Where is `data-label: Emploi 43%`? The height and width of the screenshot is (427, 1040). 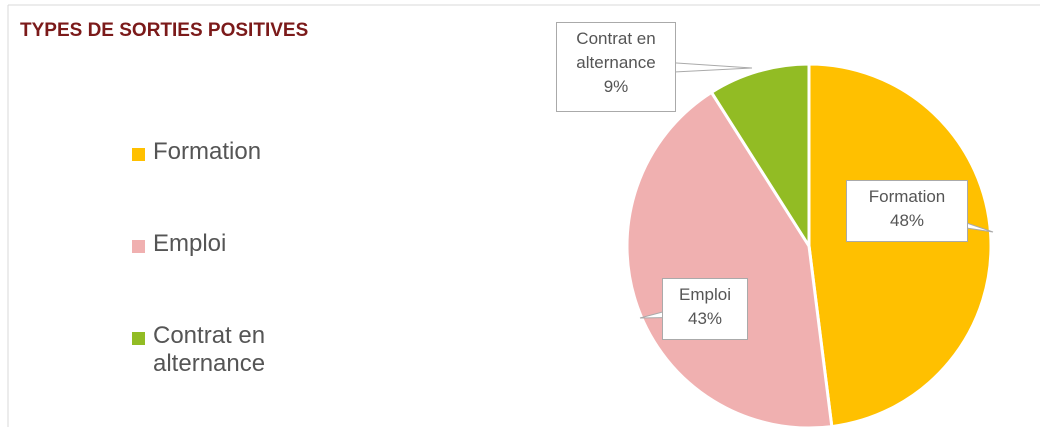 data-label: Emploi 43% is located at coordinates (705, 309).